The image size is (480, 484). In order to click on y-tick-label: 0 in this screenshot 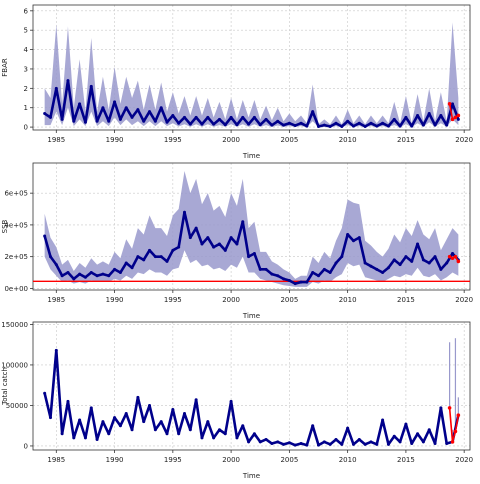, I will do `click(26, 446)`.